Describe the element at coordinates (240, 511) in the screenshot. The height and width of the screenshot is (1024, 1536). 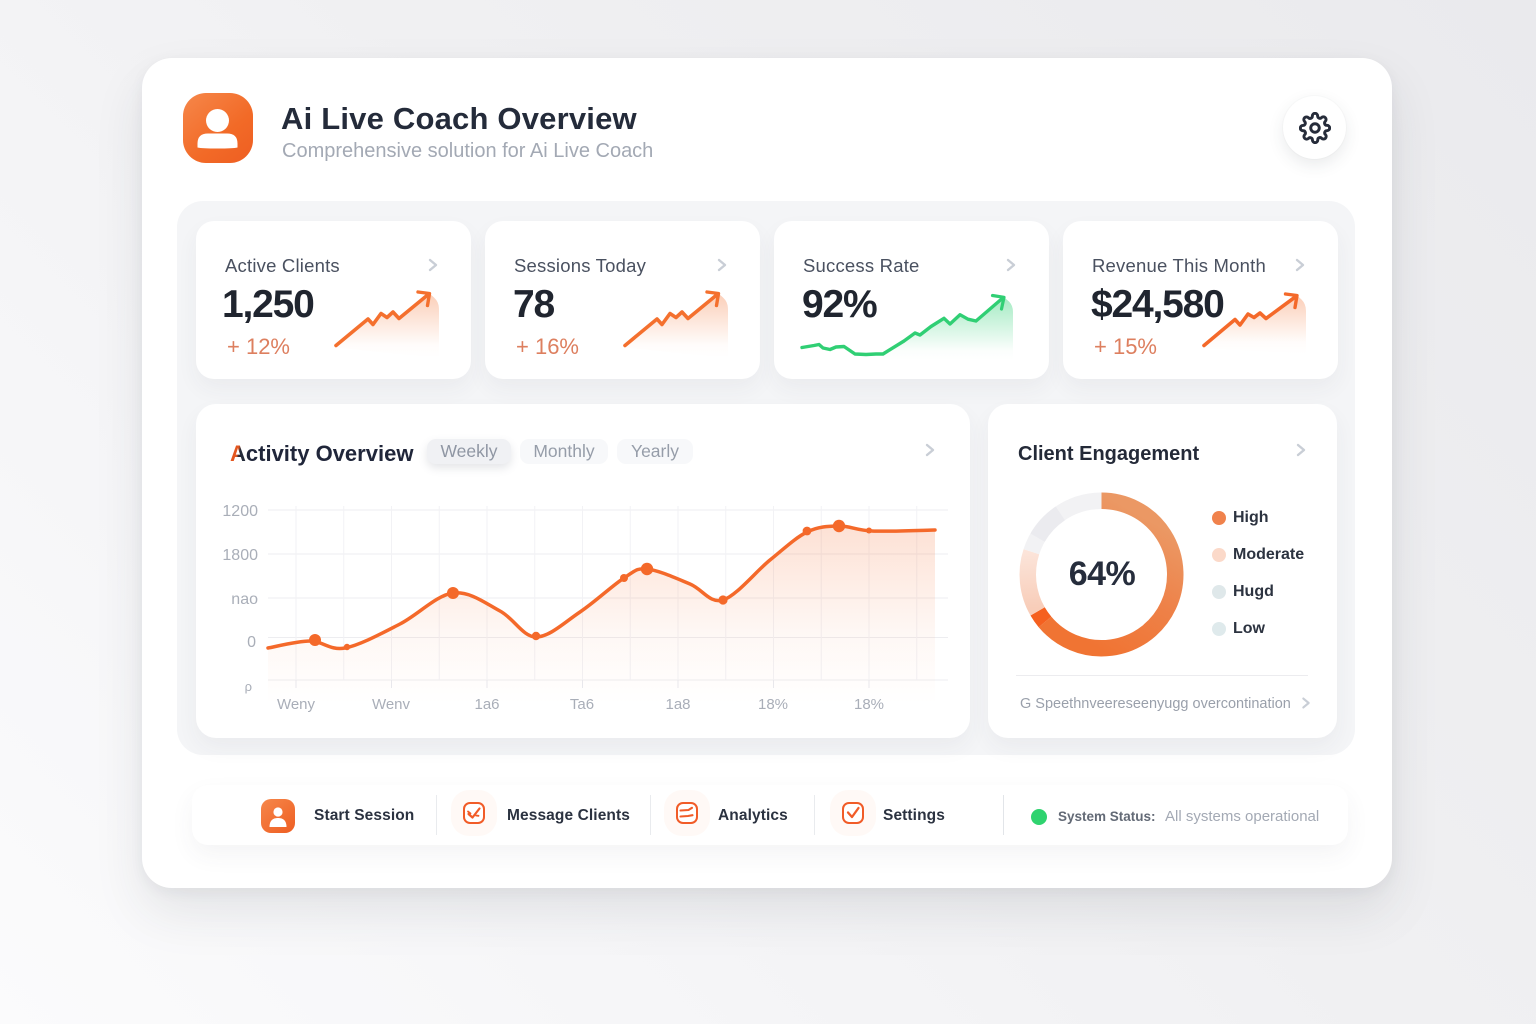
I see `svg-text: 1200` at that location.